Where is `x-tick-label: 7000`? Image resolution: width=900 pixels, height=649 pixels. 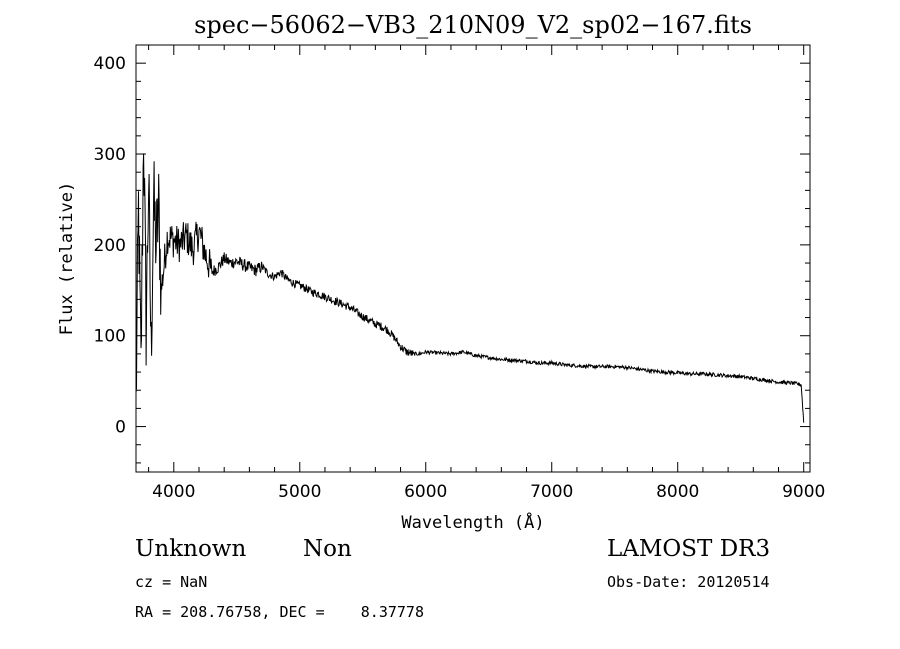
x-tick-label: 7000 is located at coordinates (551, 492).